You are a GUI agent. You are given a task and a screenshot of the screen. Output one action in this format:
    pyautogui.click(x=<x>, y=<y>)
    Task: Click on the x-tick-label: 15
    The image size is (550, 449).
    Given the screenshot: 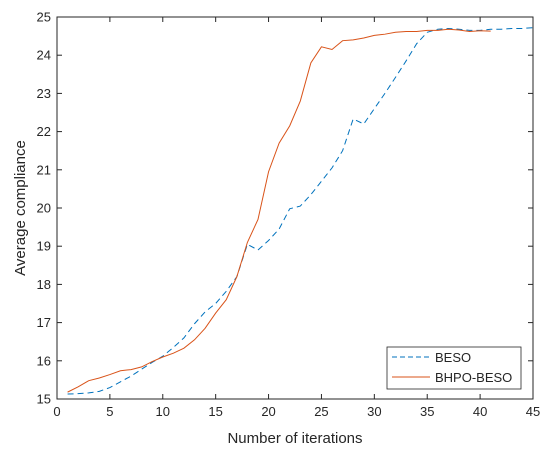 What is the action you would take?
    pyautogui.click(x=215, y=411)
    